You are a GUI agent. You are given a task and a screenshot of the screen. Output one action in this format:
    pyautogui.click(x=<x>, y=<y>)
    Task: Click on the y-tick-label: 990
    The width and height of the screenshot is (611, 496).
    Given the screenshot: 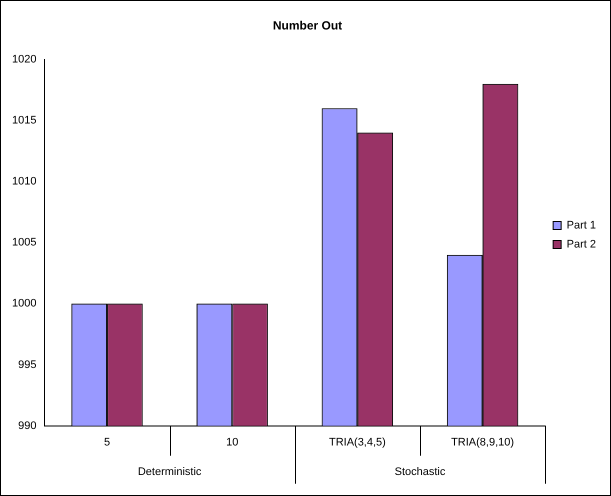 What is the action you would take?
    pyautogui.click(x=27, y=426)
    